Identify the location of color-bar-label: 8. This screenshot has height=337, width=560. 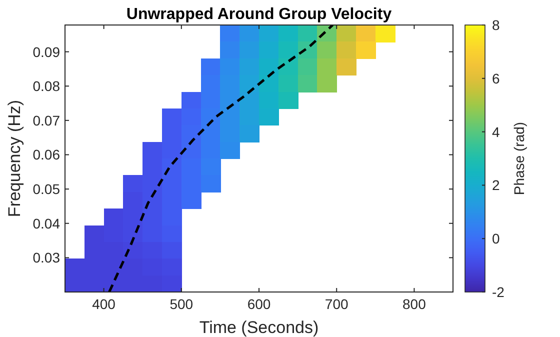
(496, 25).